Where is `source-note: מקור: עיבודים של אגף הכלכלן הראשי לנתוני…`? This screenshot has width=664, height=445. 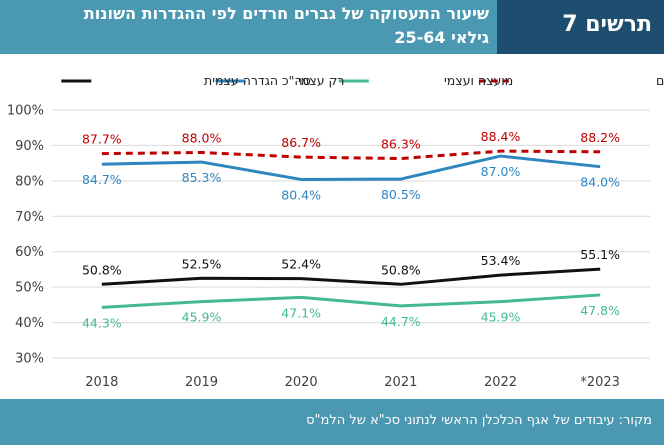 source-note: מקור: עיבודים של אגף הכלכלן הראשי לנתוני… is located at coordinates (479, 420).